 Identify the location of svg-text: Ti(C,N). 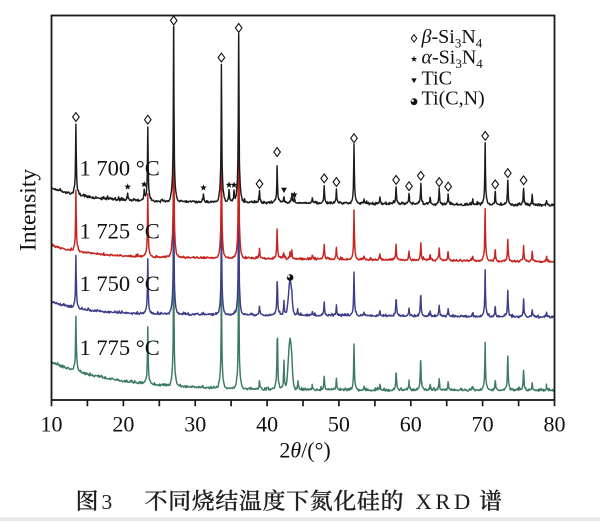
(453, 99).